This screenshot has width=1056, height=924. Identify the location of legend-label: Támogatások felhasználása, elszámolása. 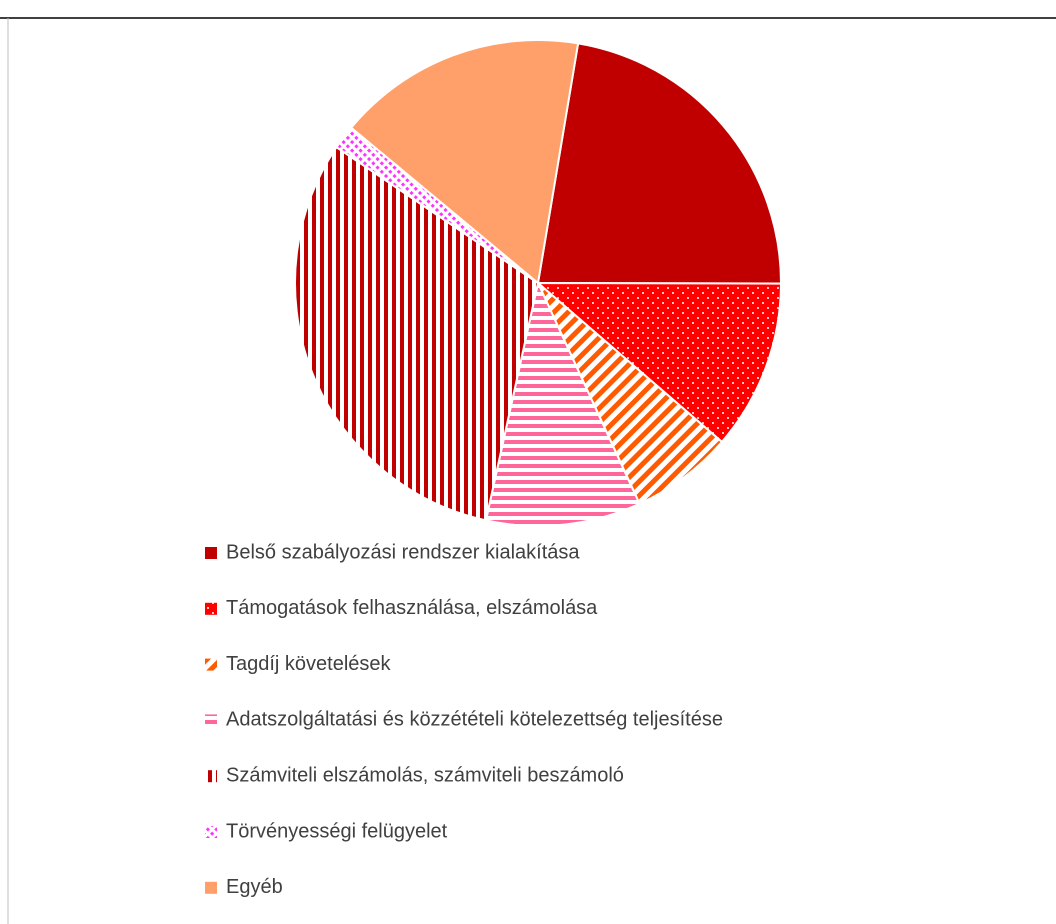
(412, 608).